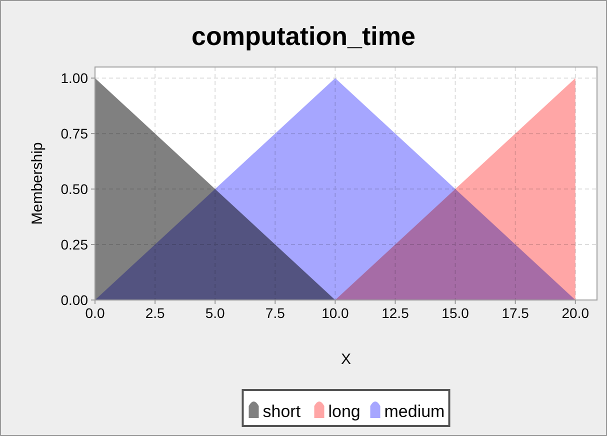 Image resolution: width=607 pixels, height=436 pixels. What do you see at coordinates (576, 313) in the screenshot?
I see `x-tick-label: 20.0` at bounding box center [576, 313].